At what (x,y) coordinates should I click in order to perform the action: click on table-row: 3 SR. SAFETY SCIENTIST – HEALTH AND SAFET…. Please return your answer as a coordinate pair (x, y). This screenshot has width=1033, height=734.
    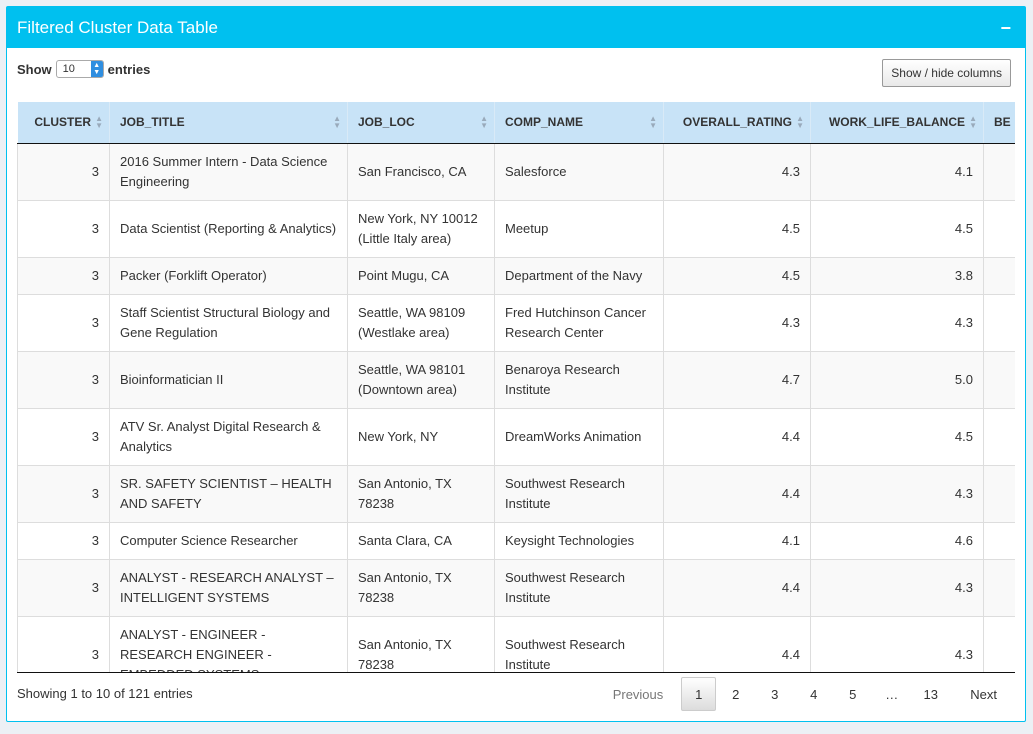
    Looking at the image, I should click on (516, 494).